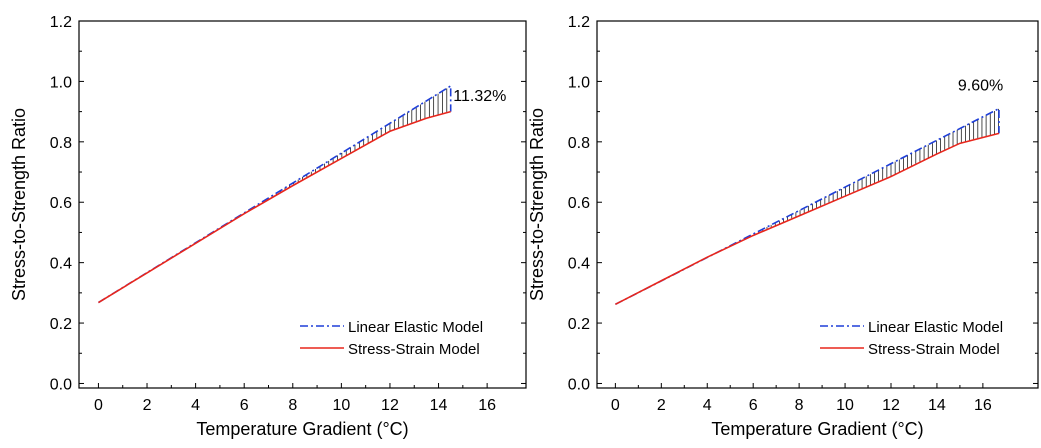  I want to click on difference-annotation: 9.60%, so click(980, 85).